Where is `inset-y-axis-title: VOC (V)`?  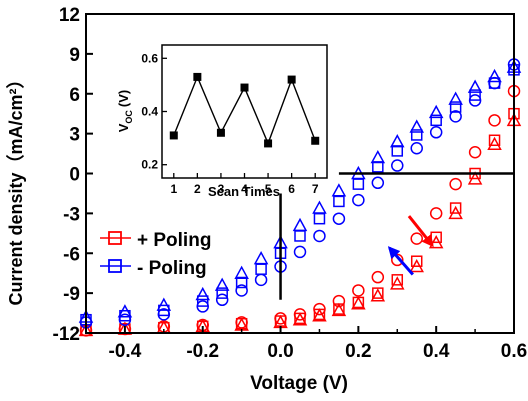
inset-y-axis-title: VOC (V) is located at coordinates (125, 111).